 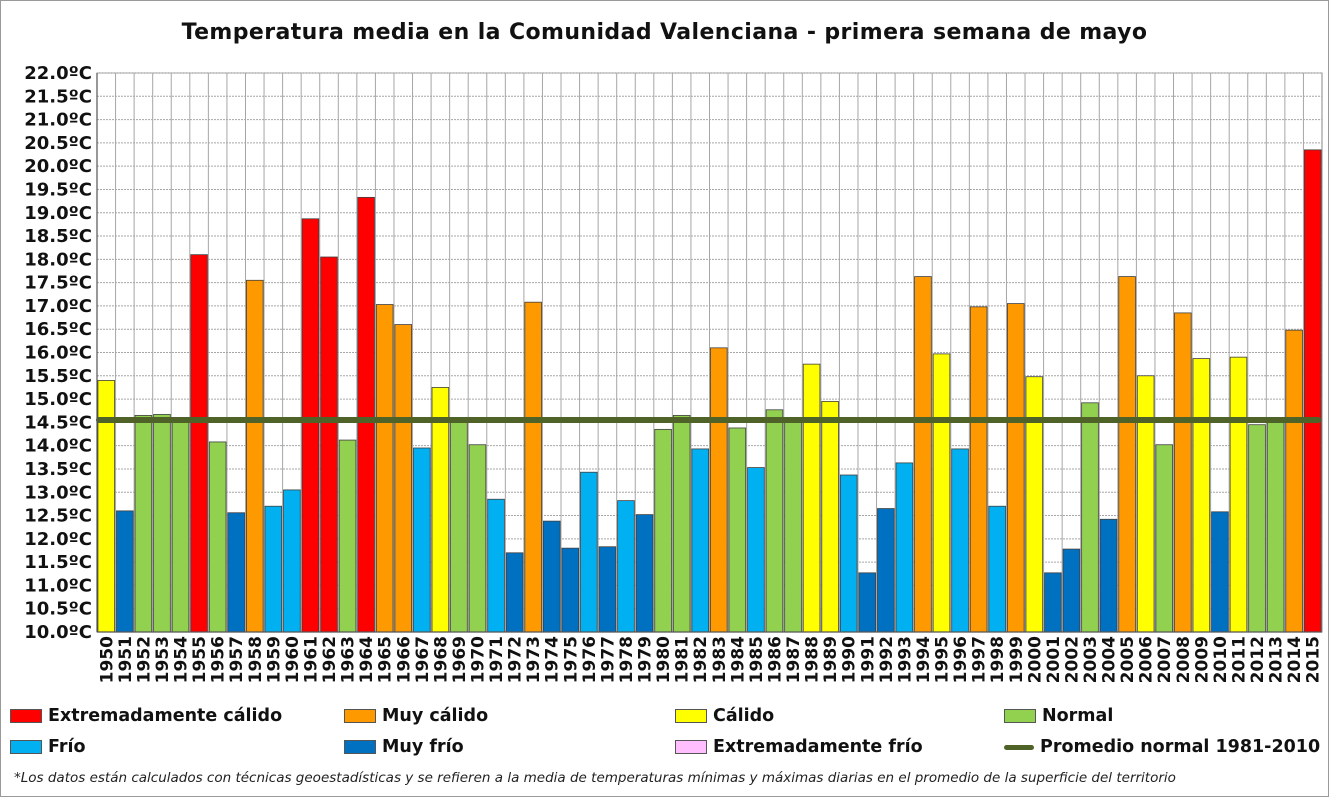 I want to click on x-tick-label: 1963, so click(x=349, y=659).